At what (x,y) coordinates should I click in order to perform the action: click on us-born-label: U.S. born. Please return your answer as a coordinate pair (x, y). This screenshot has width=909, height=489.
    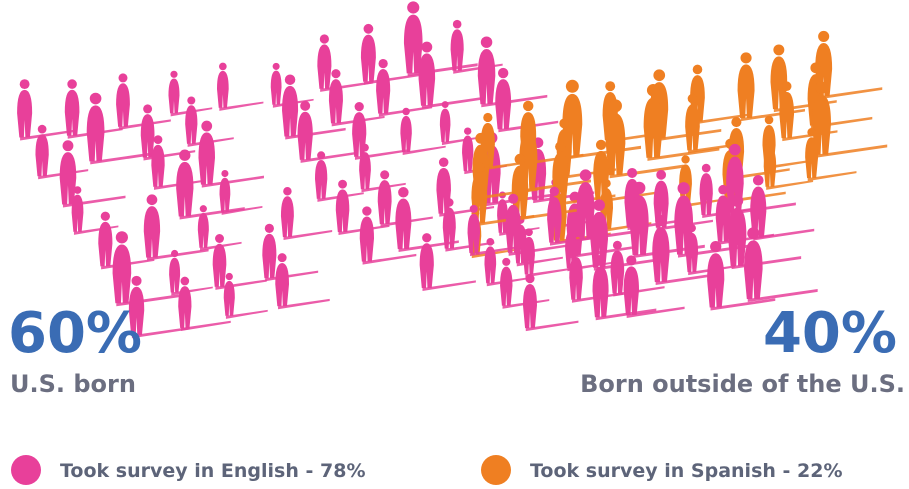
    Looking at the image, I should click on (73, 384).